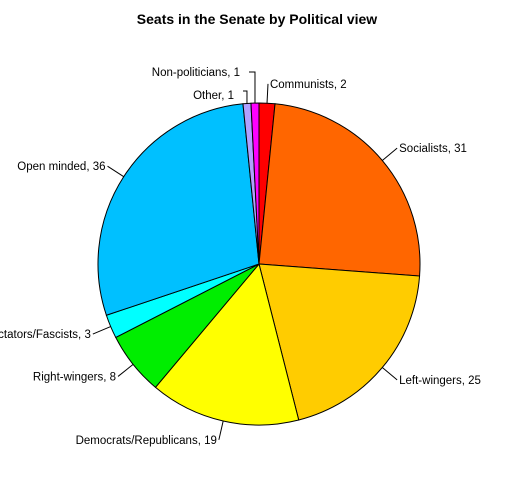  What do you see at coordinates (125, 370) in the screenshot?
I see `leader-line-right-wingers` at bounding box center [125, 370].